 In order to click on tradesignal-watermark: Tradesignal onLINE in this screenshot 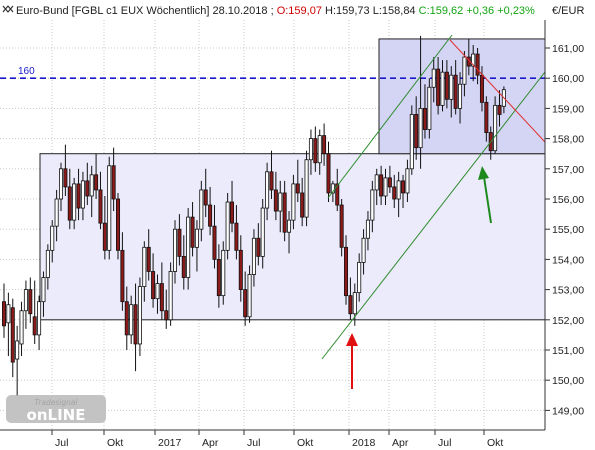, I will do `click(56, 409)`.